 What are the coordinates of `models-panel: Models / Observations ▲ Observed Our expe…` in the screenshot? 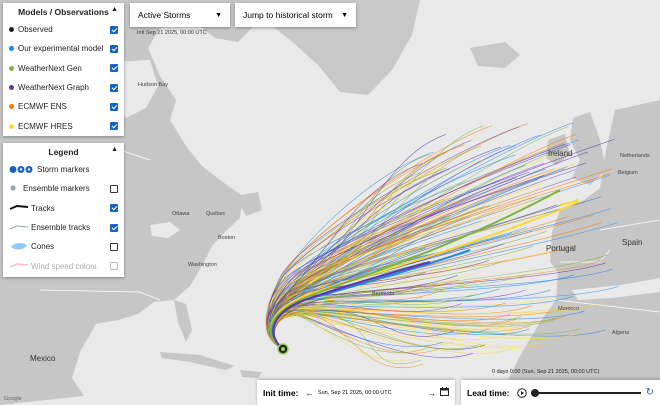 It's located at (63, 69).